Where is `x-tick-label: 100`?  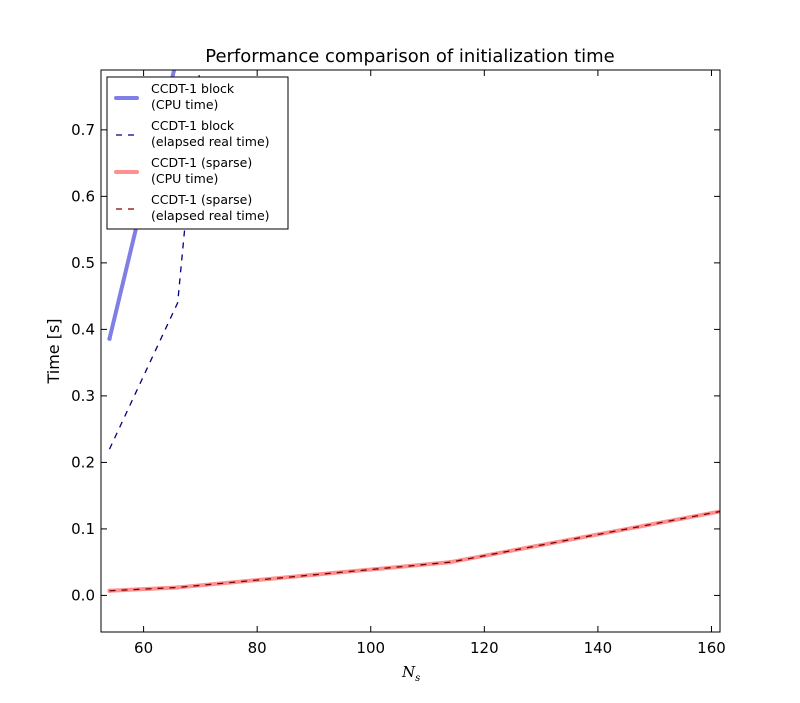 x-tick-label: 100 is located at coordinates (370, 648).